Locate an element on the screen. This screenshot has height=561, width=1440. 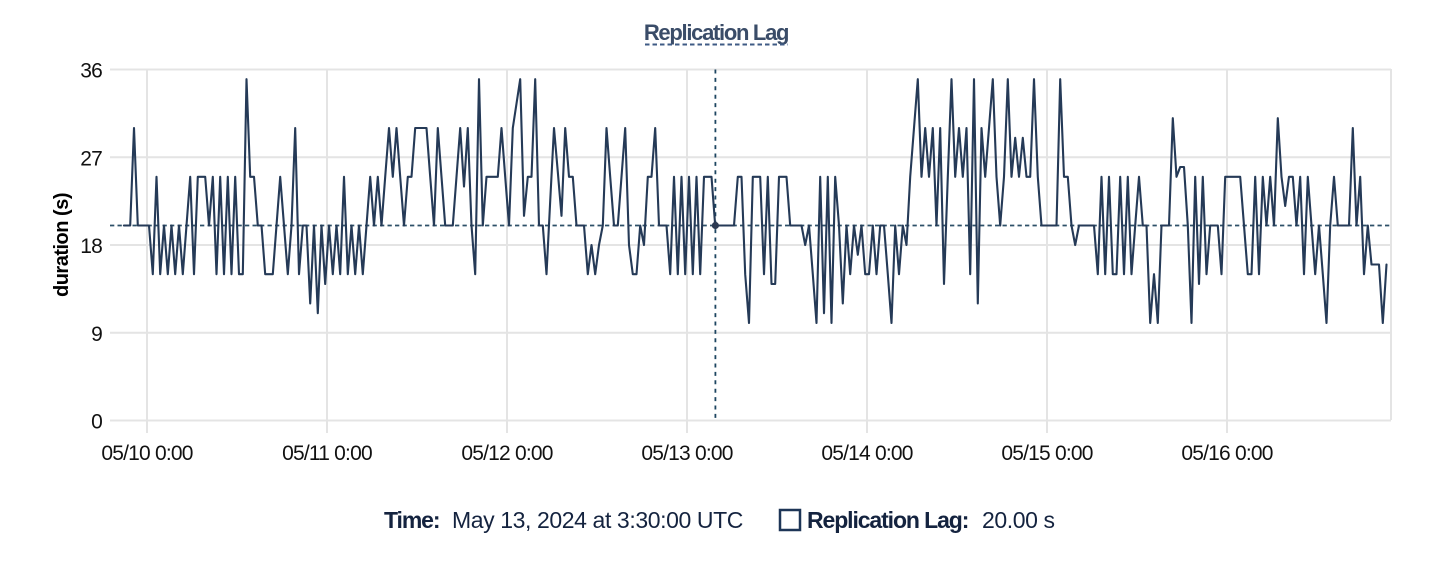
svg-text: 05/11 0:00 is located at coordinates (327, 453).